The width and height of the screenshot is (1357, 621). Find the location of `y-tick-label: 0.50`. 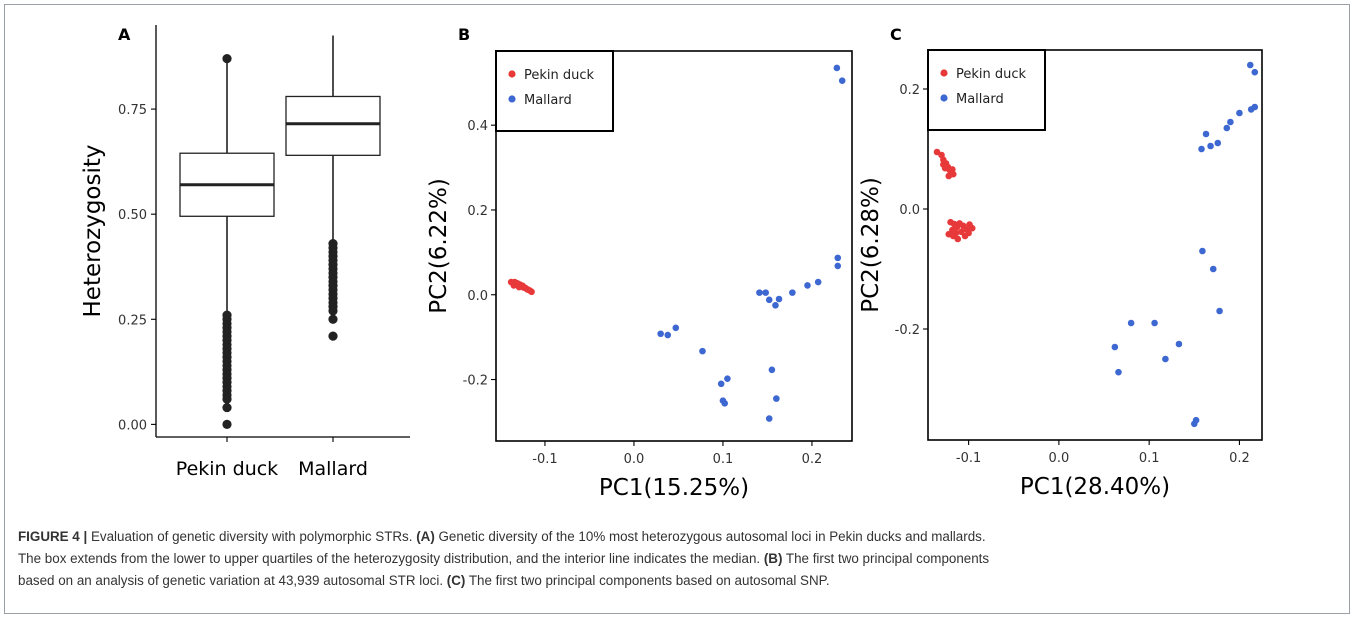

y-tick-label: 0.50 is located at coordinates (132, 215).